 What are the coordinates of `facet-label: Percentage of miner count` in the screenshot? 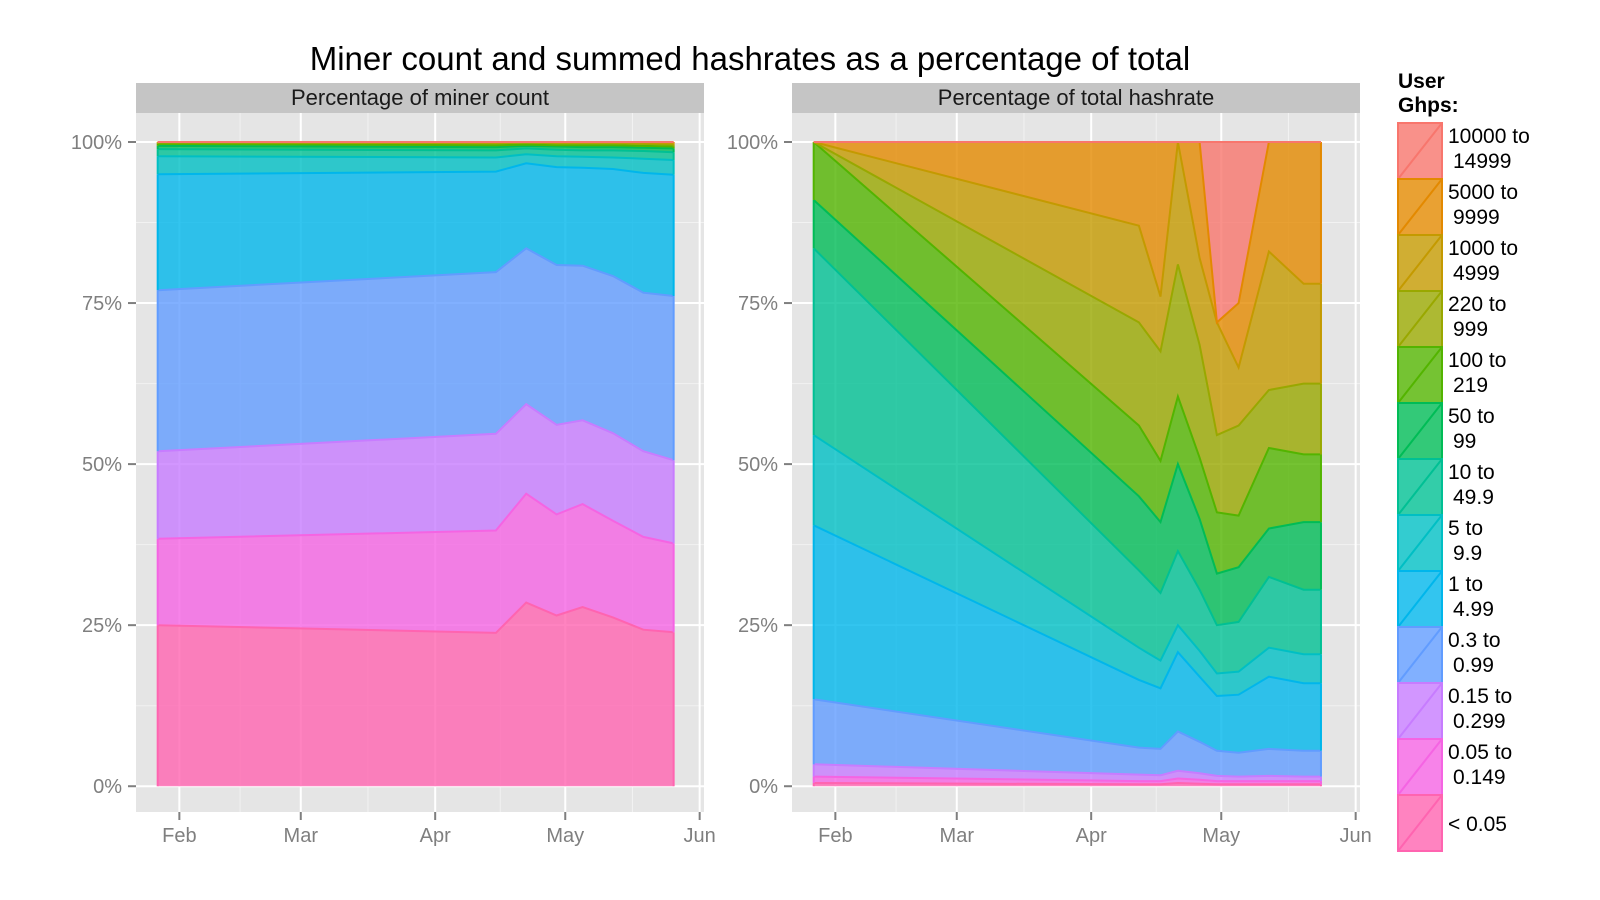 It's located at (420, 97).